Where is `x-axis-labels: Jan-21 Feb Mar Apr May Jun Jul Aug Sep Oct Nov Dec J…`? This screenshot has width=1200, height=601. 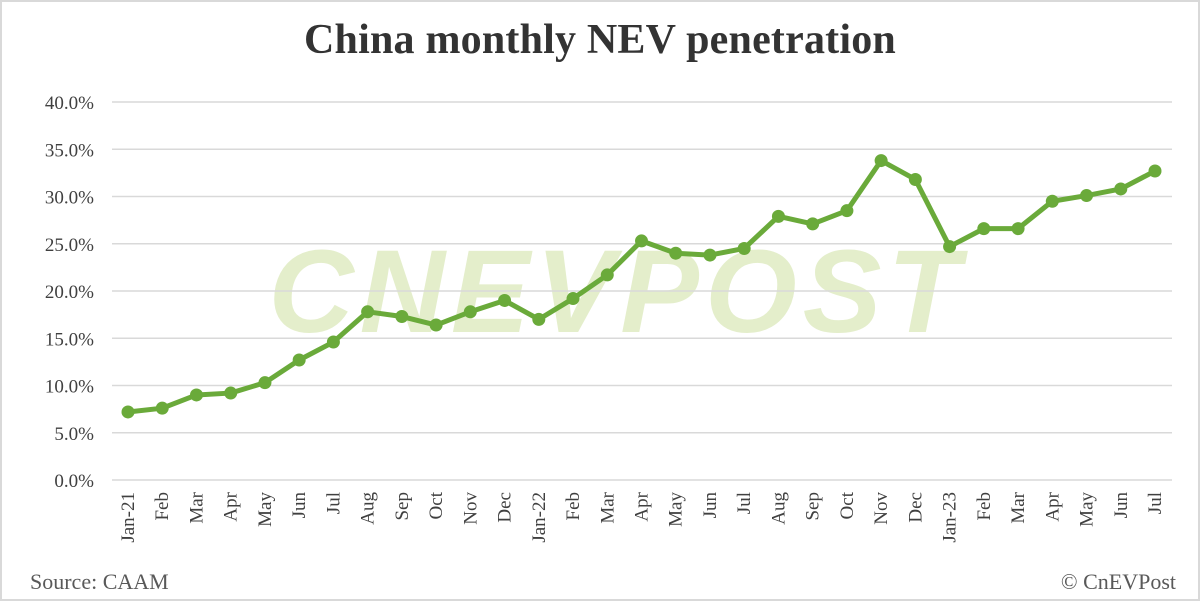
x-axis-labels: Jan-21 Feb Mar Apr May Jun Jul Aug Sep Oct Nov Dec J… is located at coordinates (642, 516).